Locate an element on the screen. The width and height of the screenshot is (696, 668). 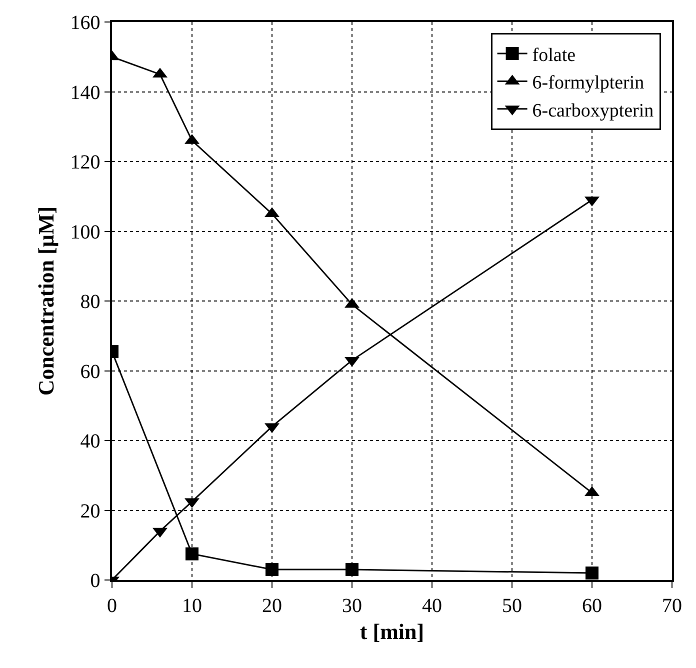
x-tick-label: 0 is located at coordinates (112, 605).